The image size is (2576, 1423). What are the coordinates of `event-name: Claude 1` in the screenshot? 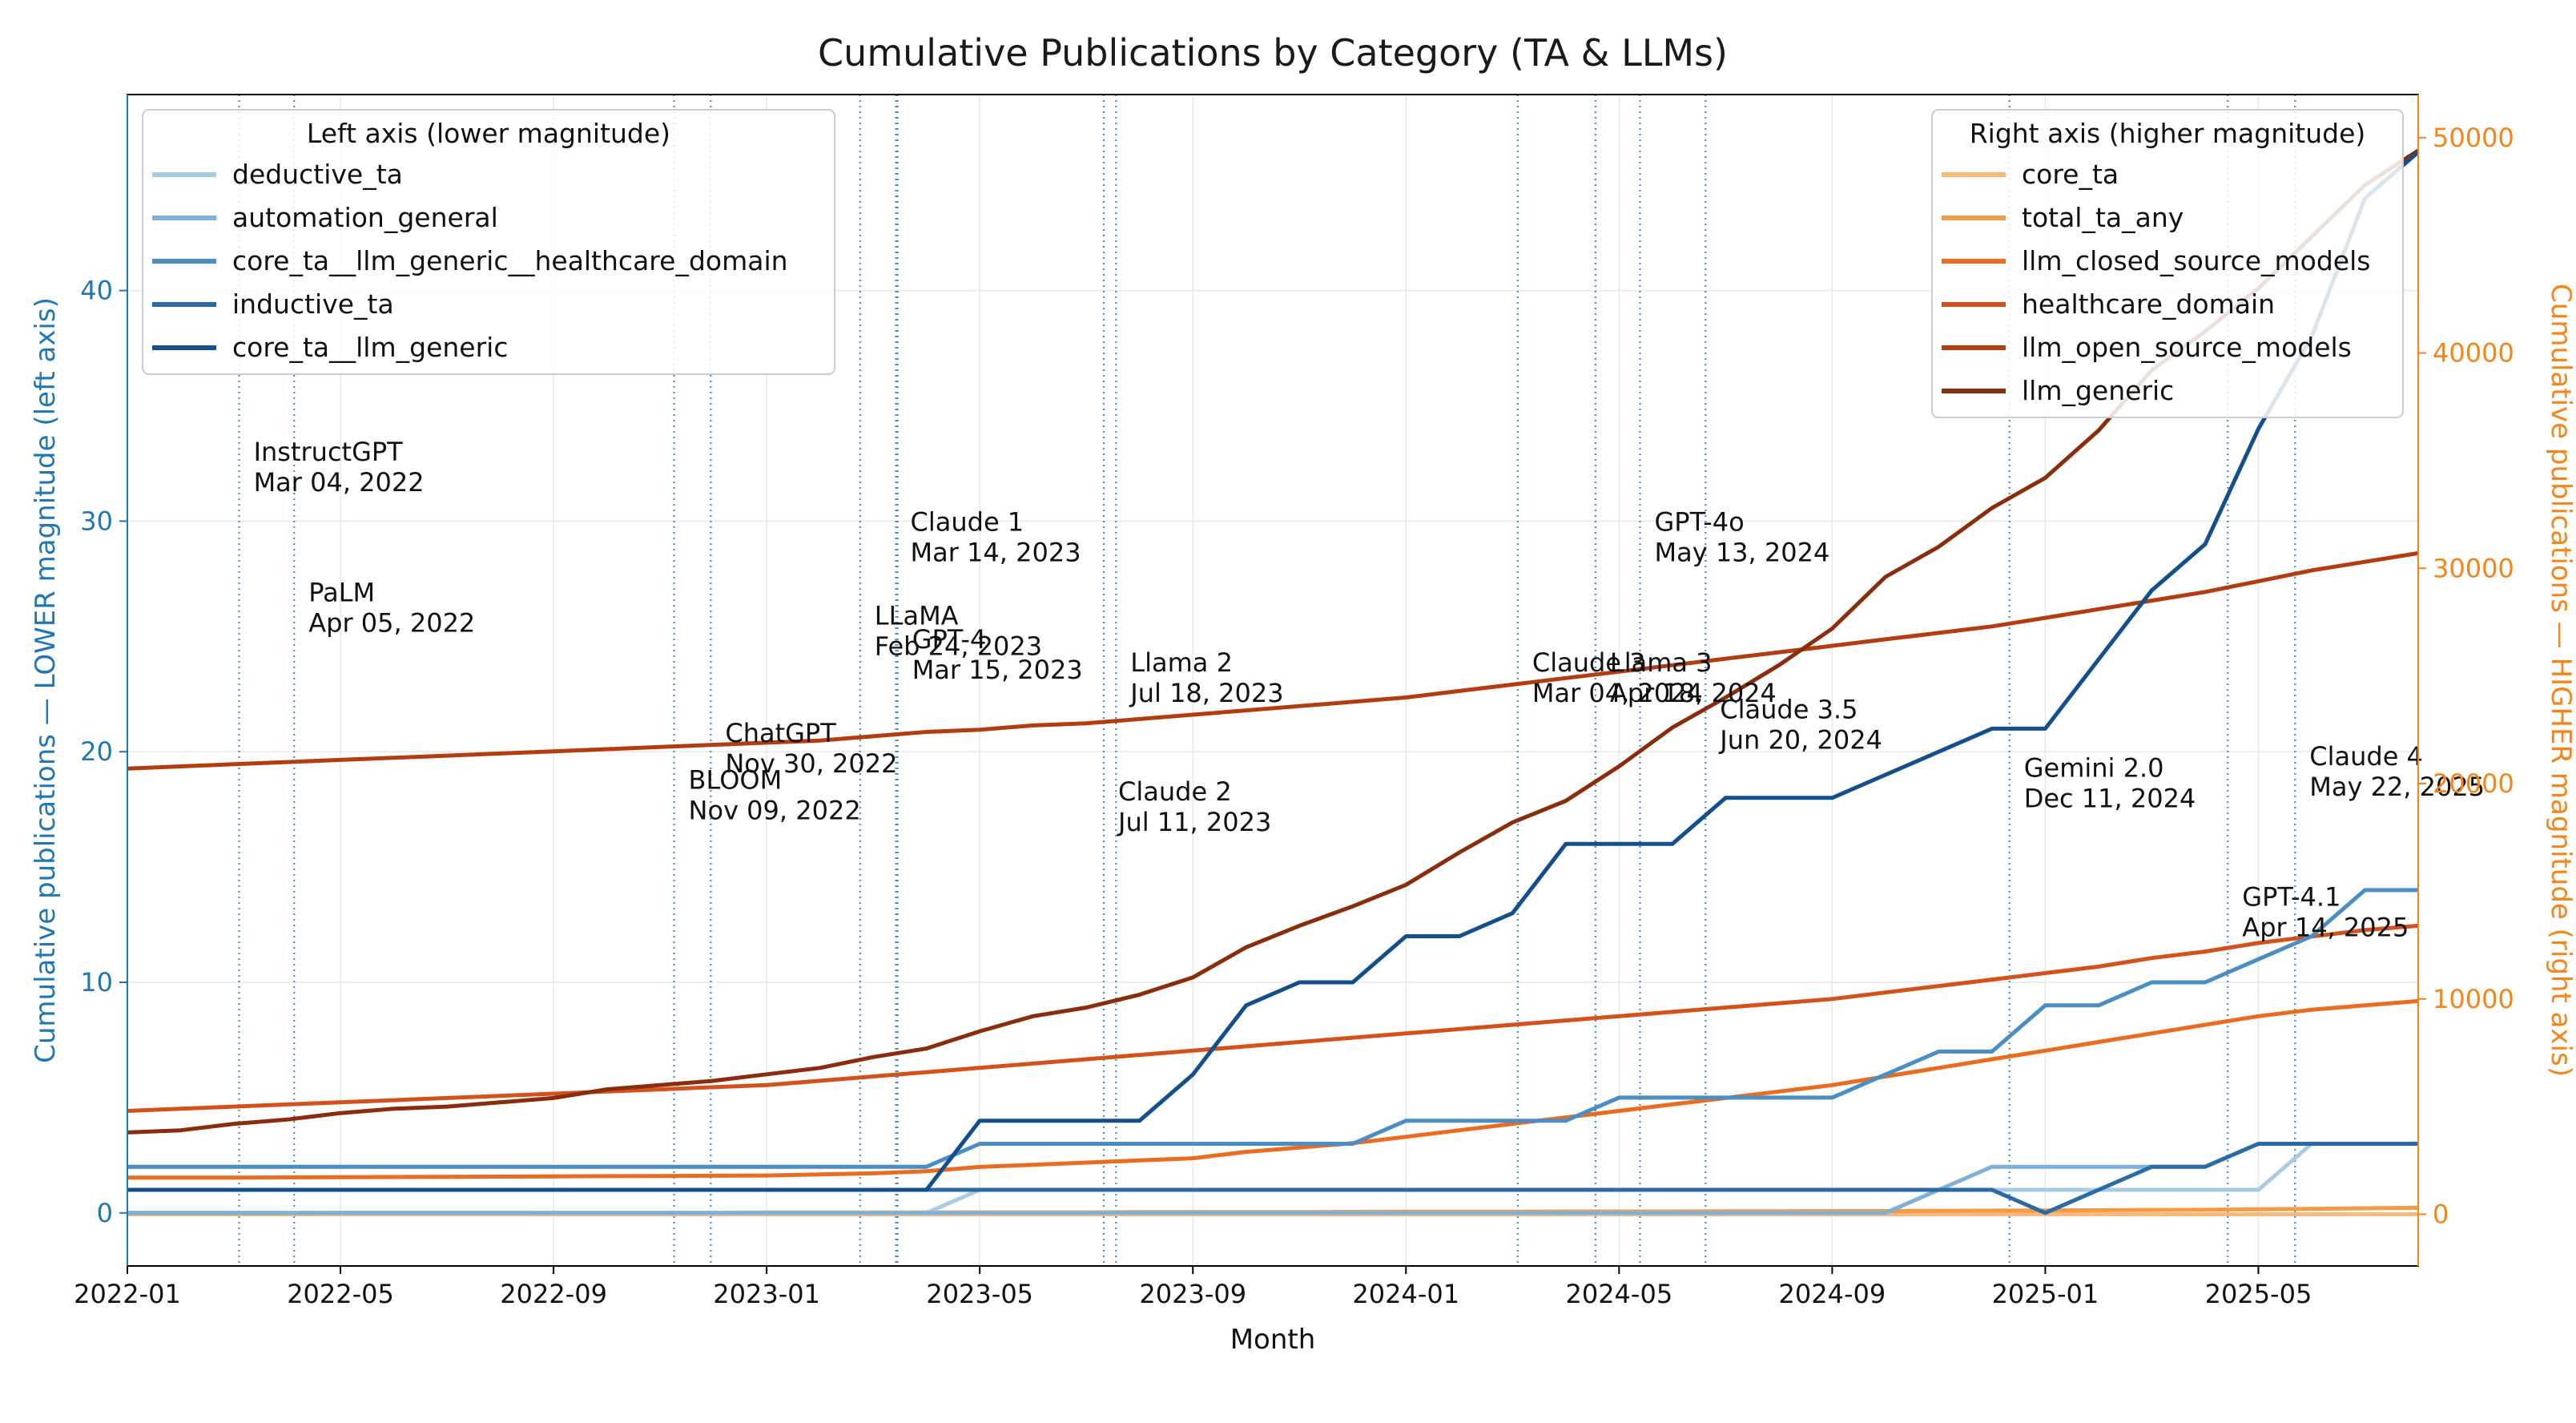 It's located at (967, 523).